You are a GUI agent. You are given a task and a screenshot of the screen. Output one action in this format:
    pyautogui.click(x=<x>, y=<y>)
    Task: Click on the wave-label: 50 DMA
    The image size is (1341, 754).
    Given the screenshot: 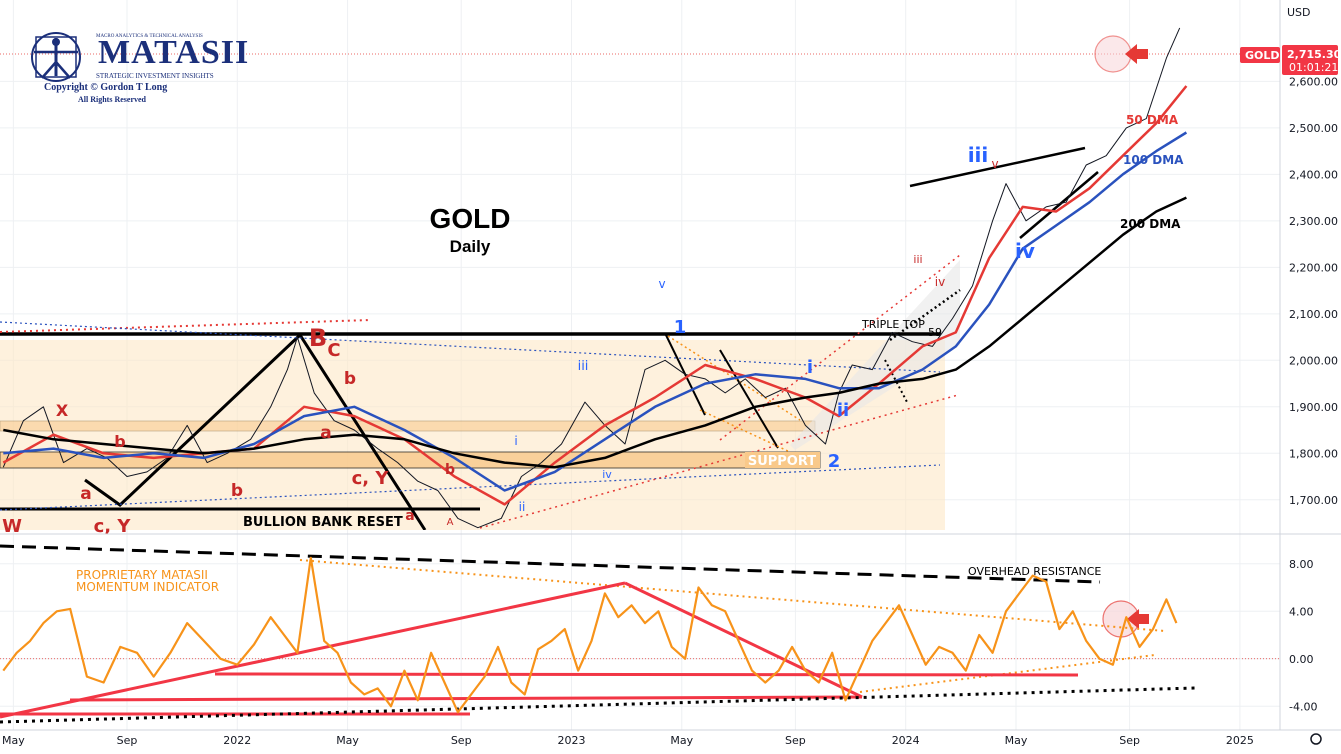 What is the action you would take?
    pyautogui.click(x=1152, y=120)
    